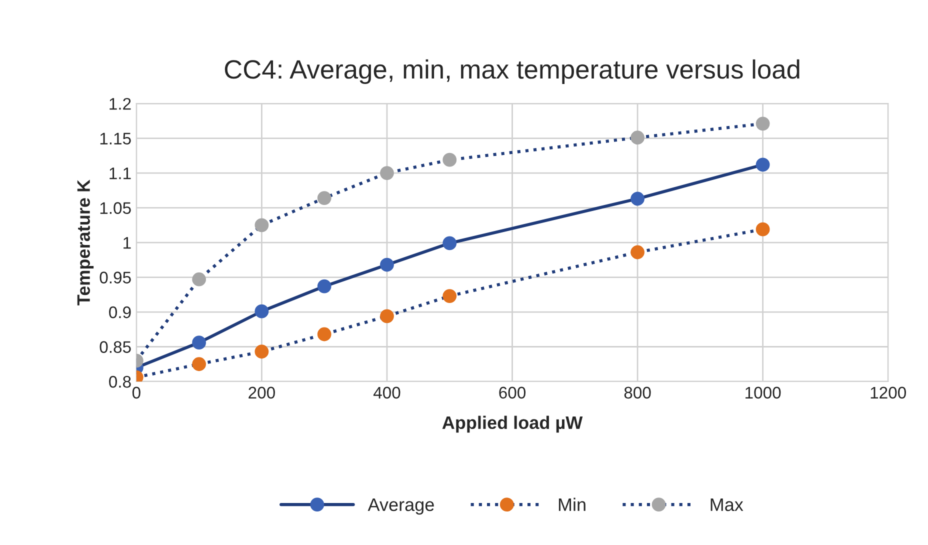 The image size is (928, 545). What do you see at coordinates (120, 312) in the screenshot?
I see `y-tick-label: 0.9` at bounding box center [120, 312].